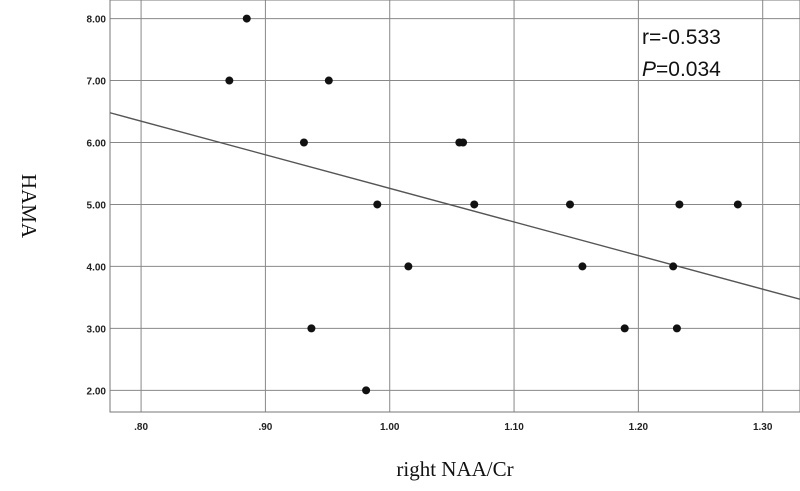 This screenshot has height=491, width=800. Describe the element at coordinates (97, 20) in the screenshot. I see `y-tick-label: 8.00` at that location.